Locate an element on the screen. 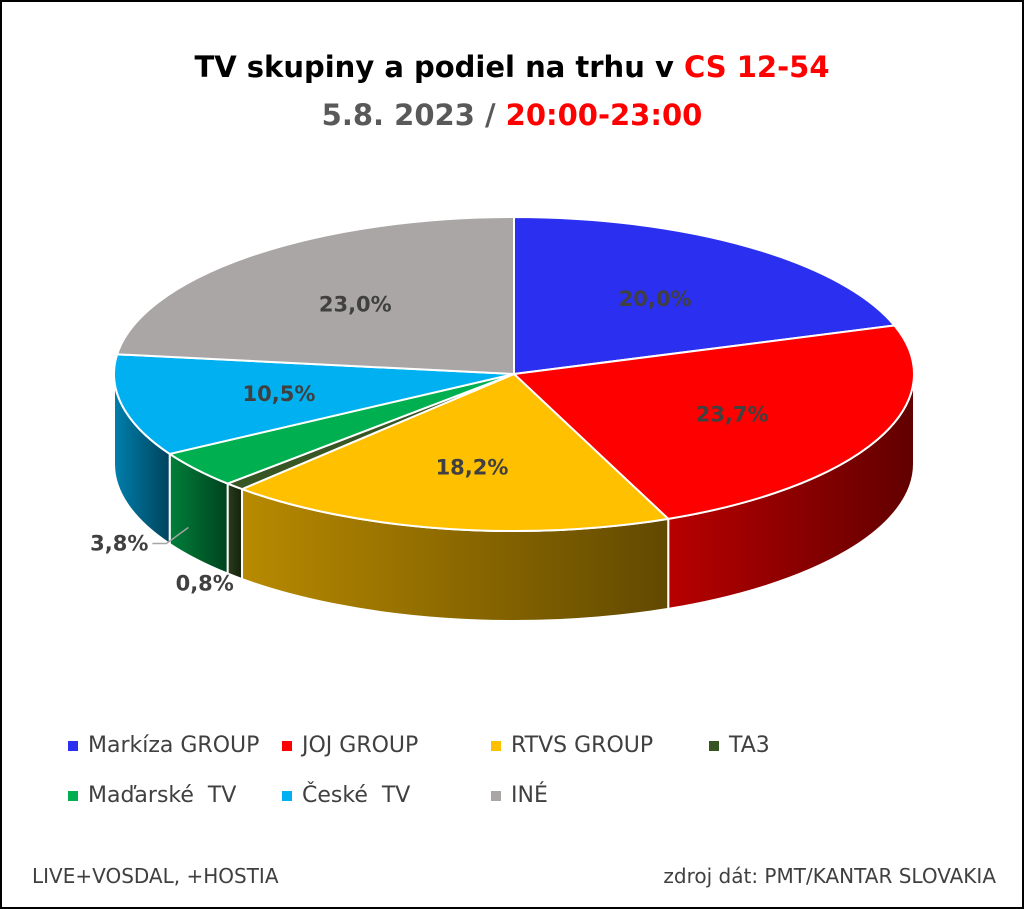  chart-subtitle: 5.8. 2023 / 20:00-23:00 is located at coordinates (512, 115).